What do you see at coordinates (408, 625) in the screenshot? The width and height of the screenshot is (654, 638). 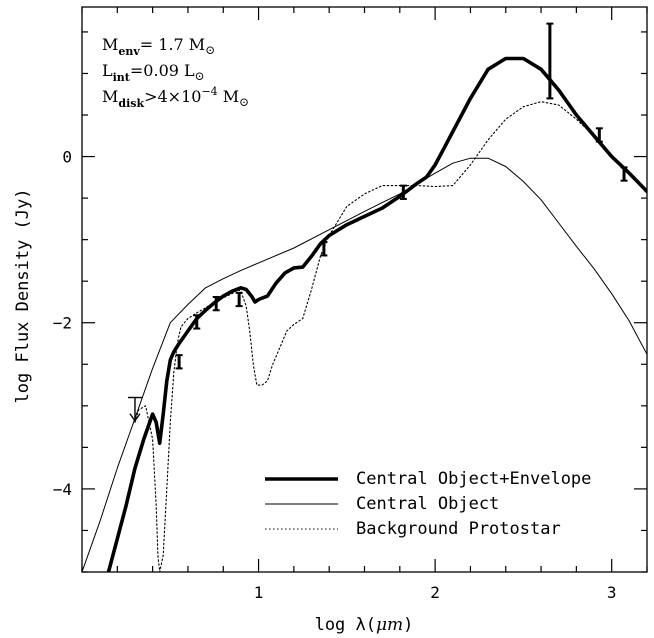 I see `x-axis-title-close: )` at bounding box center [408, 625].